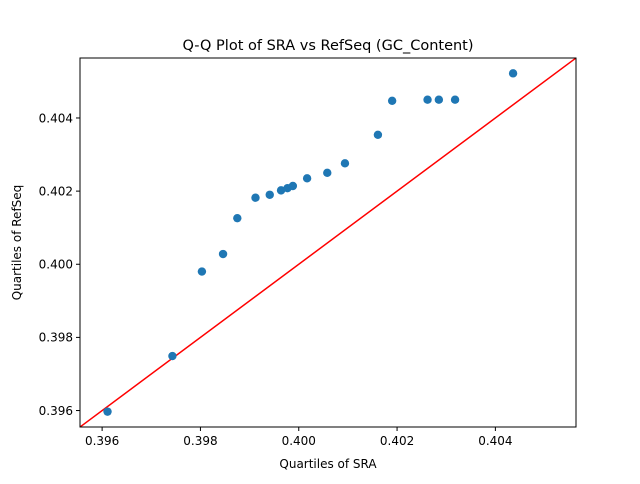  What do you see at coordinates (299, 441) in the screenshot?
I see `x-tick-label: 0.400` at bounding box center [299, 441].